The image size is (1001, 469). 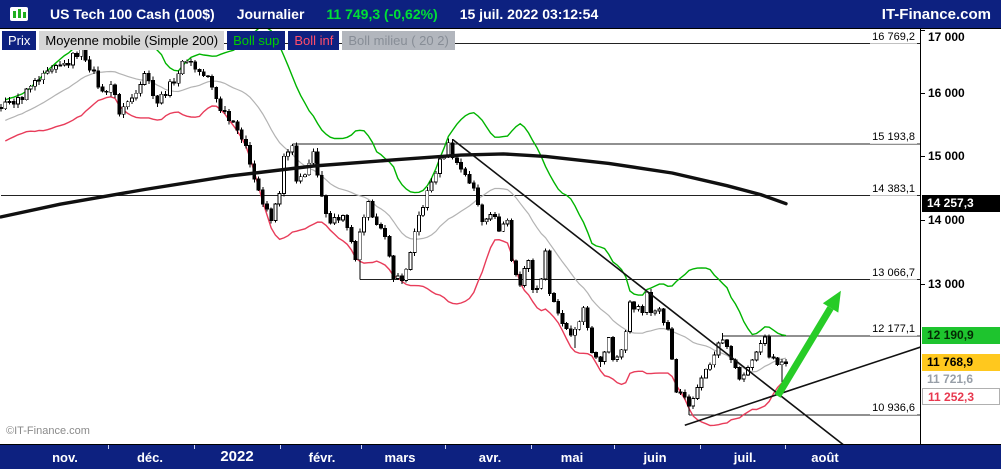 I want to click on price-series-button: Prix, so click(x=19, y=40).